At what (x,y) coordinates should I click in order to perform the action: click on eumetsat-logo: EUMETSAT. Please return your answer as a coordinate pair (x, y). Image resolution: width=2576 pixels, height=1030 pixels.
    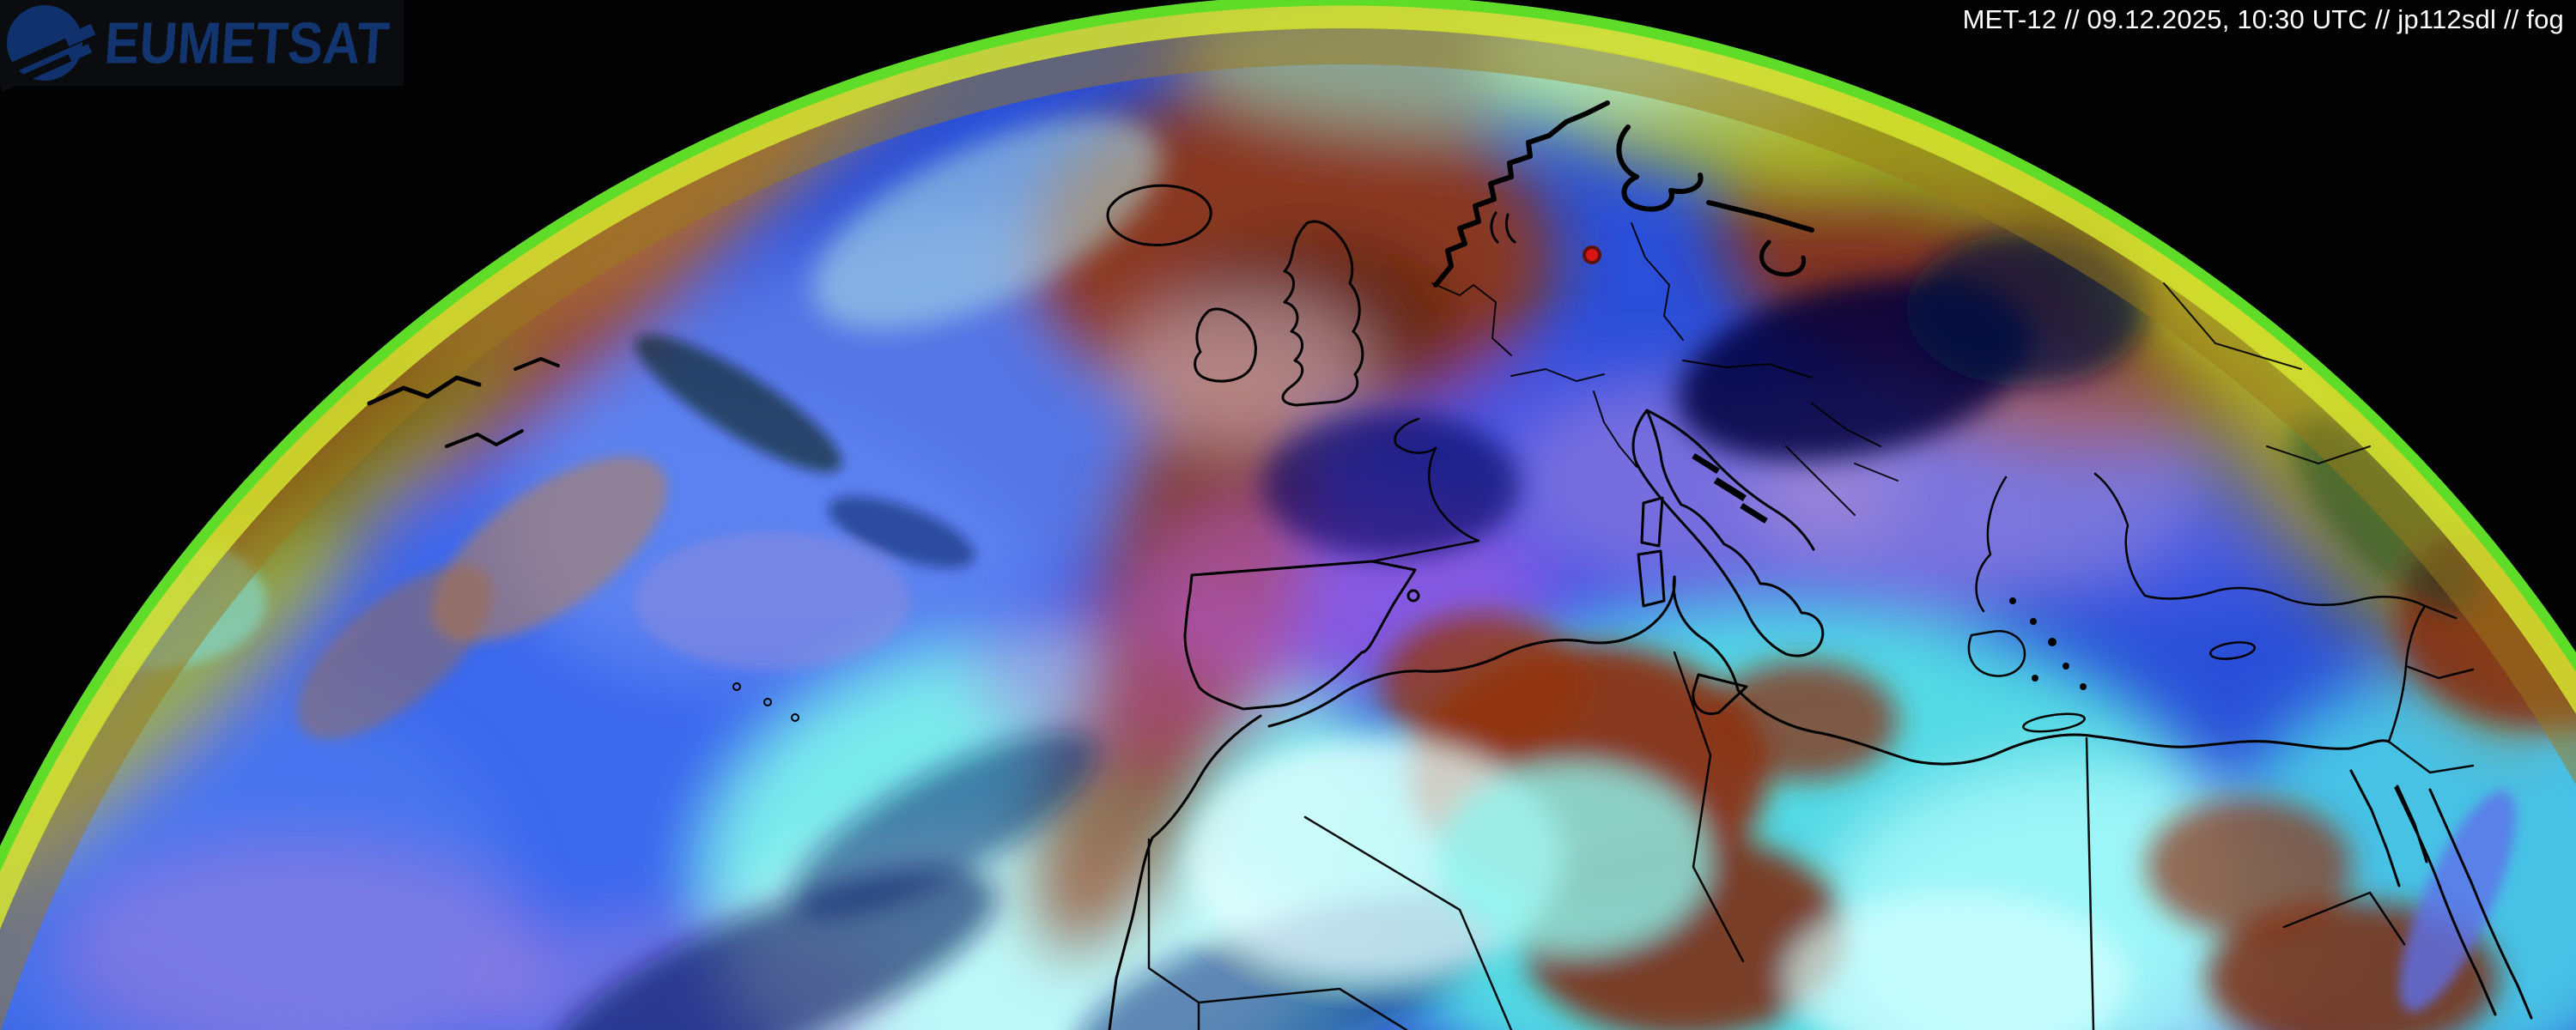
    Looking at the image, I should click on (202, 46).